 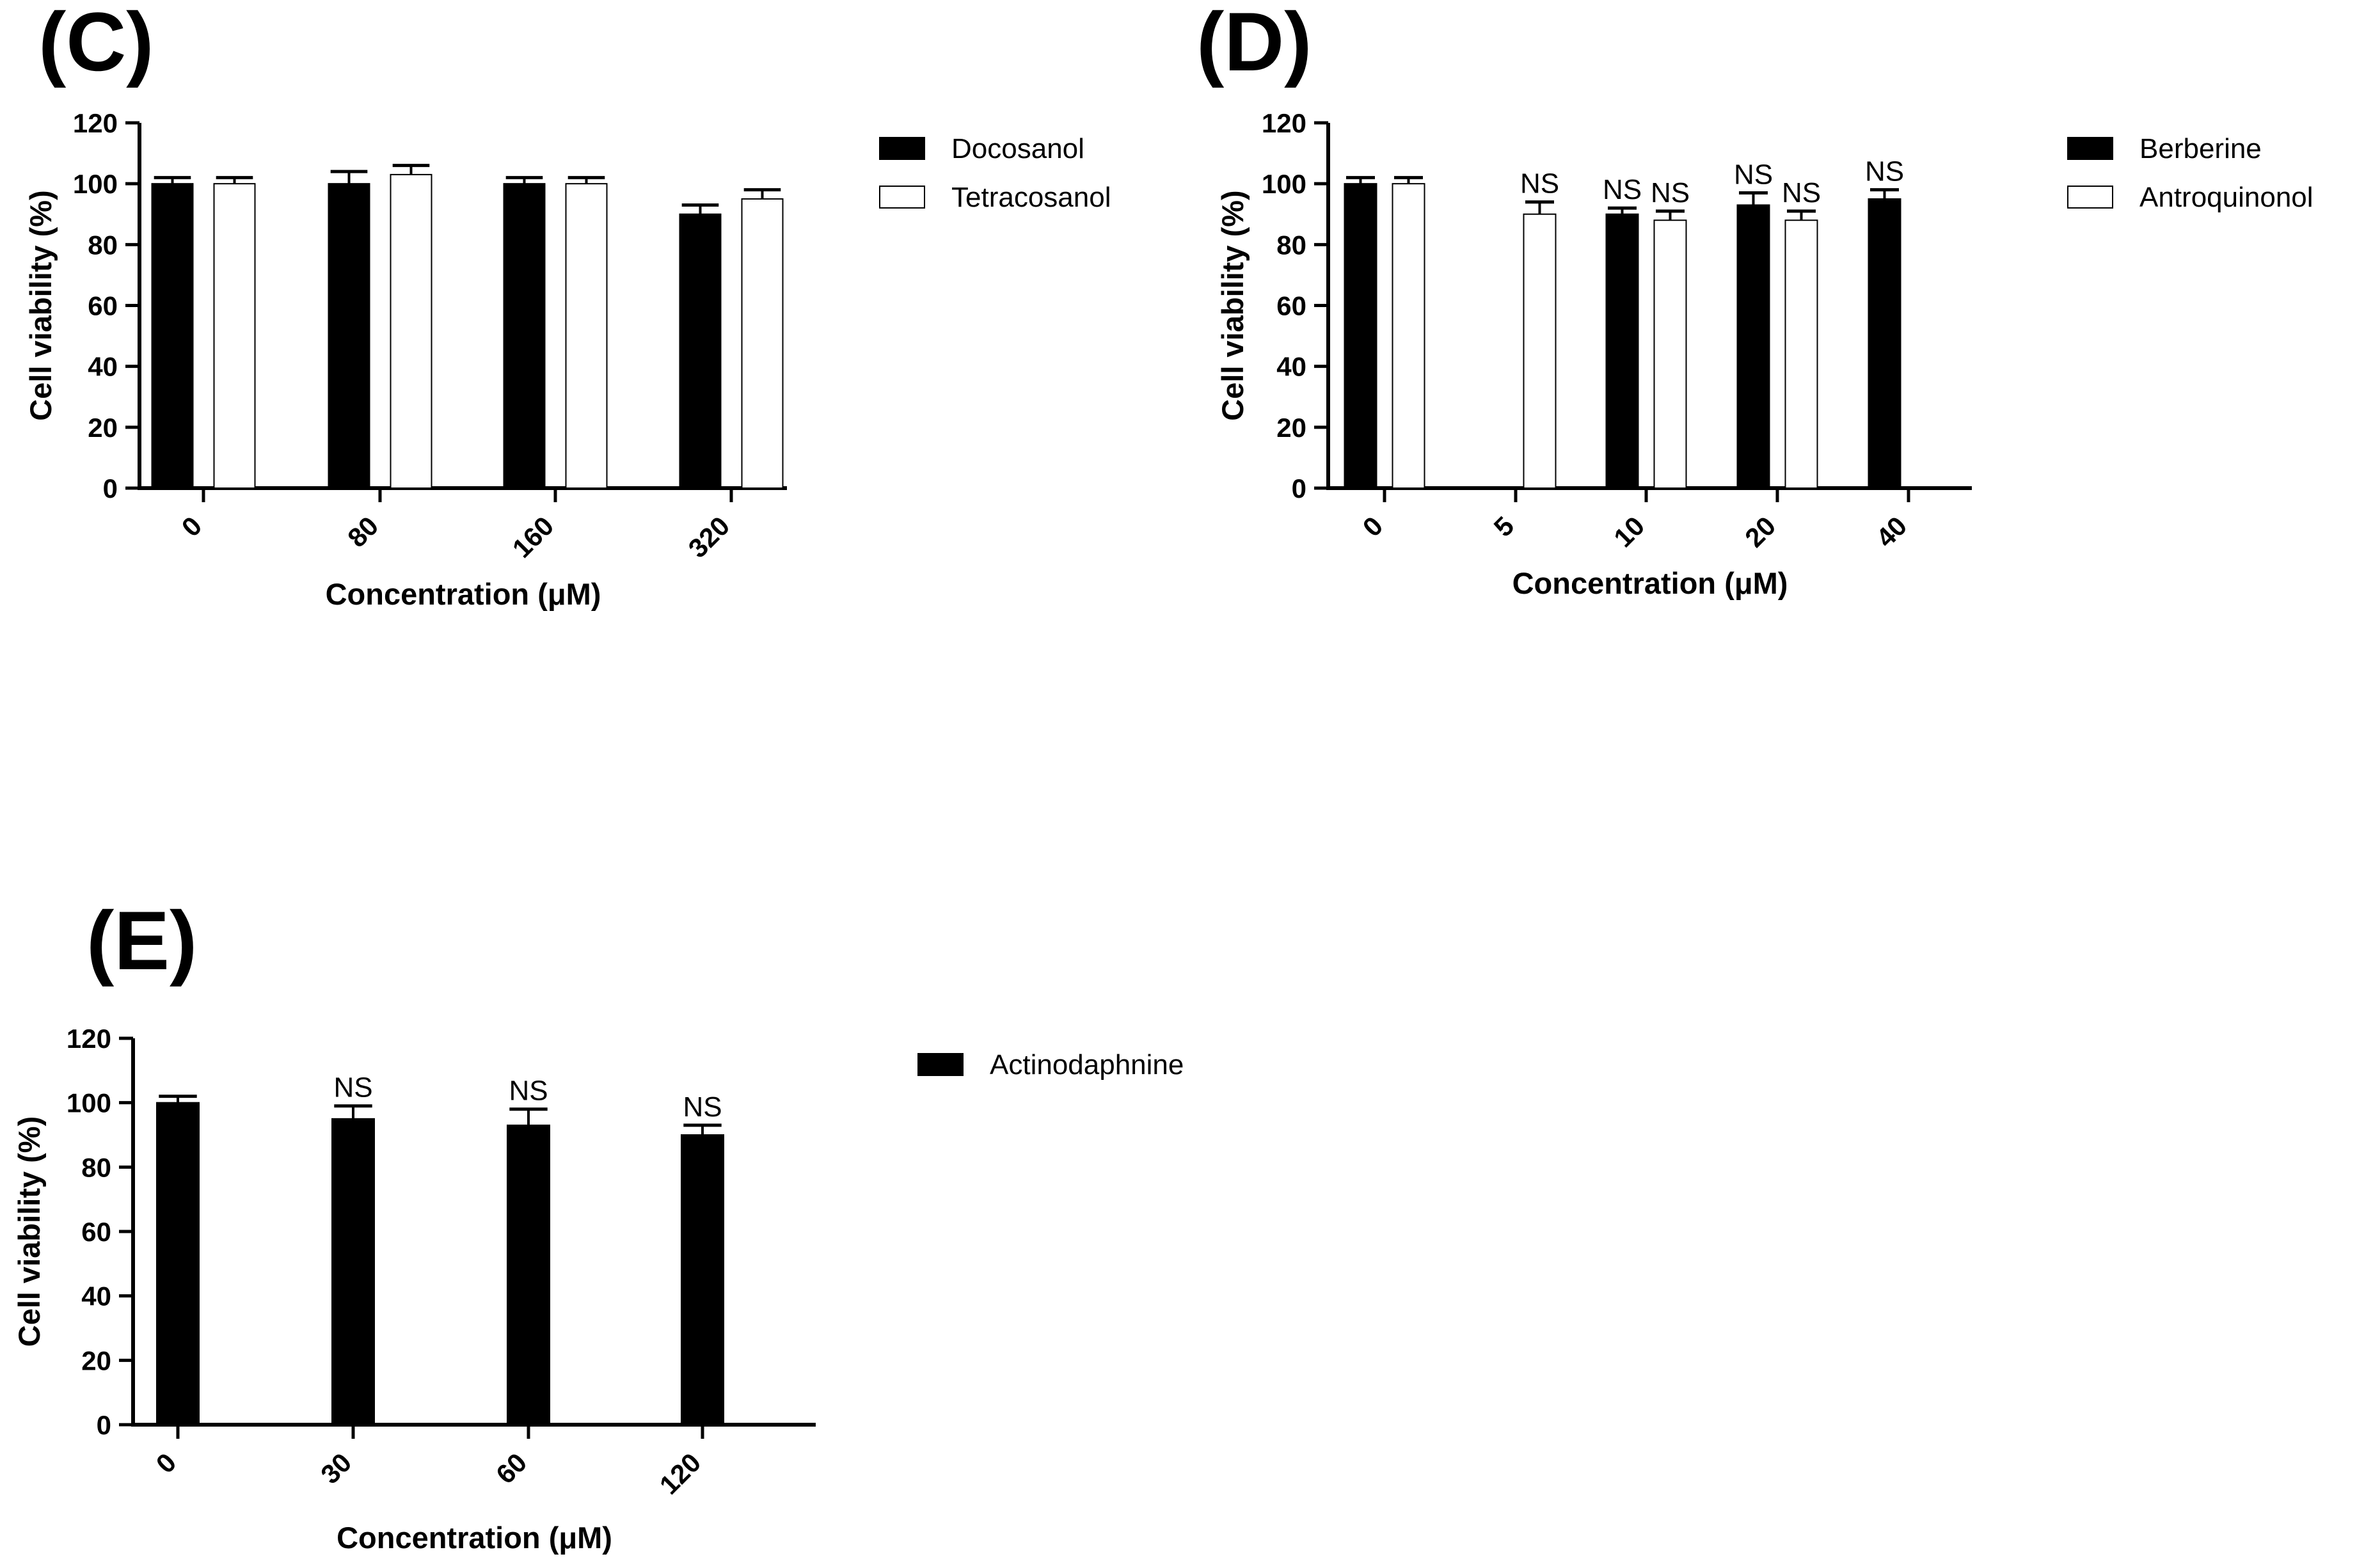 I want to click on x-tick-label: 10, so click(x=1629, y=532).